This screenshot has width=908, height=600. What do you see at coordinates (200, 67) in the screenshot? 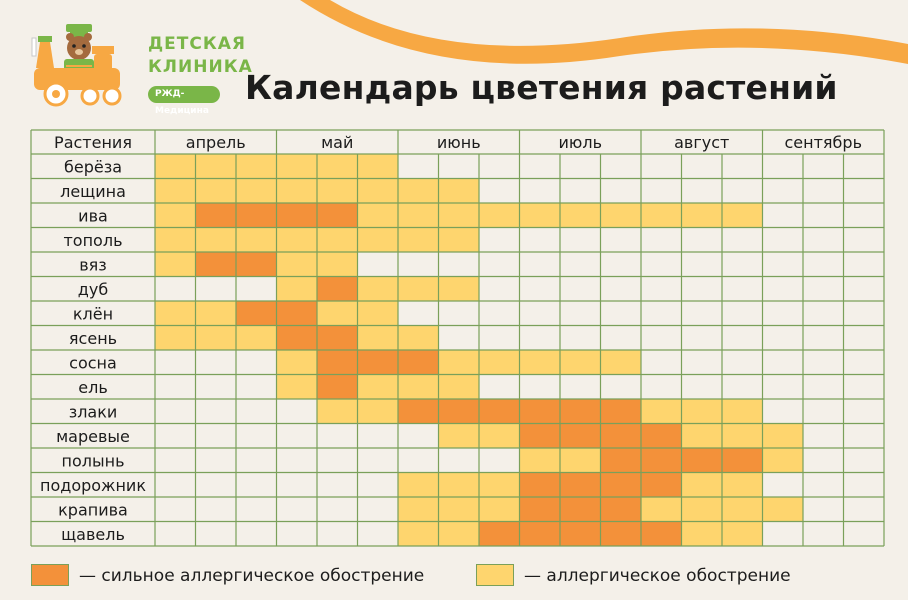
I see `logo-text-line2: КЛИНИКА` at bounding box center [200, 67].